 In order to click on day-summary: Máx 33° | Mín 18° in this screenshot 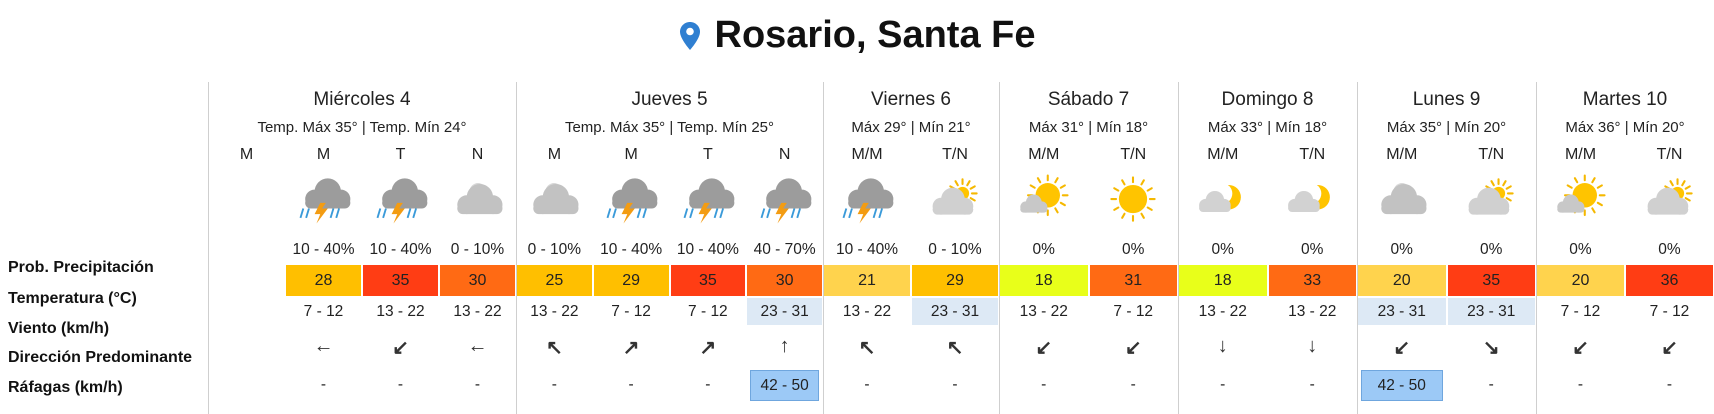, I will do `click(1267, 127)`.